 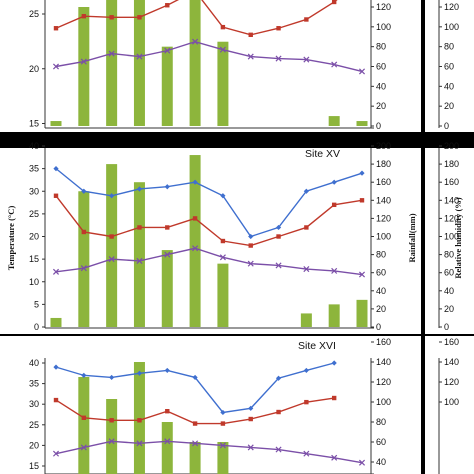 I want to click on left-tick-label: 15, so click(x=34, y=259).